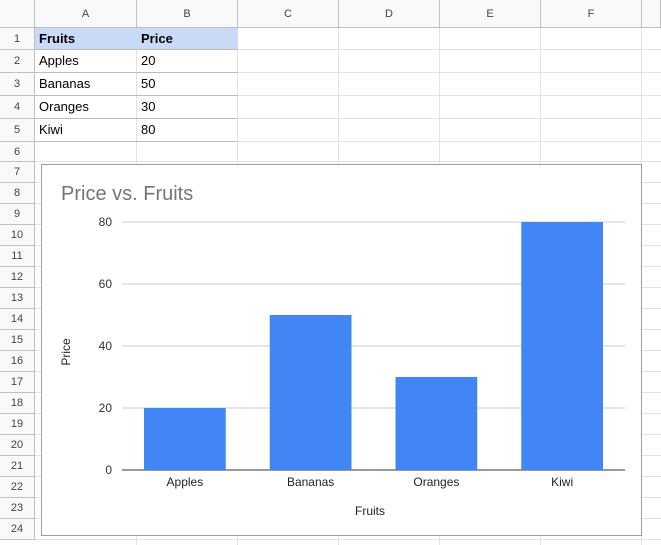  What do you see at coordinates (65, 83) in the screenshot?
I see `cell-fruit: Bananas` at bounding box center [65, 83].